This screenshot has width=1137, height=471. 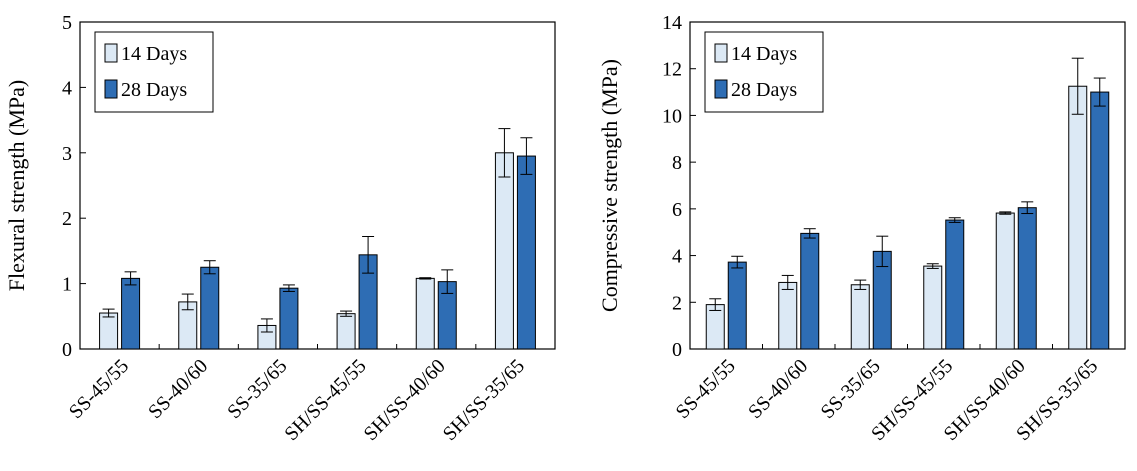 I want to click on y-tick-label: 6, so click(x=677, y=210).